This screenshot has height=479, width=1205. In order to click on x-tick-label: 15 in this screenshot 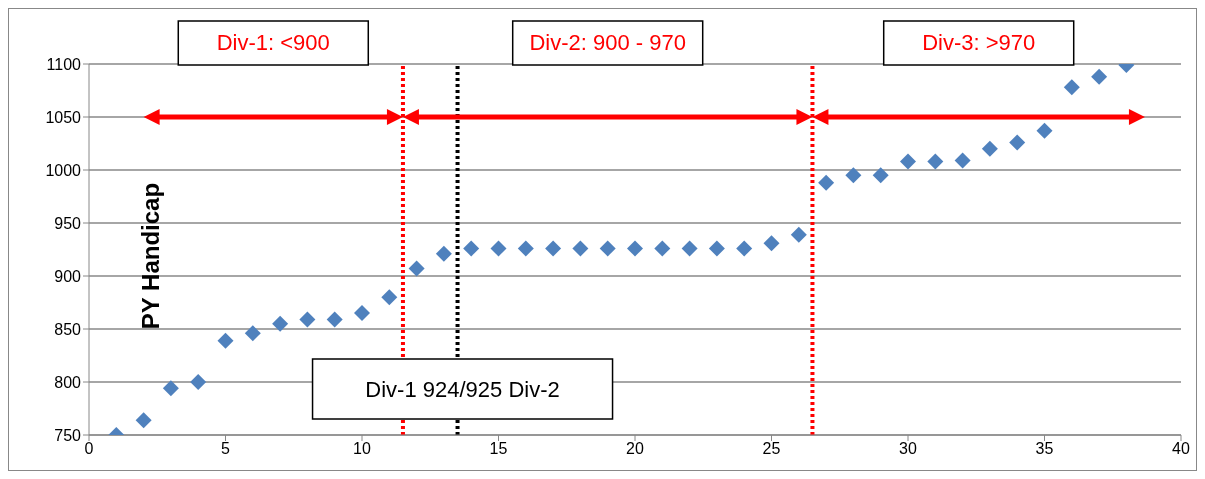, I will do `click(498, 449)`.